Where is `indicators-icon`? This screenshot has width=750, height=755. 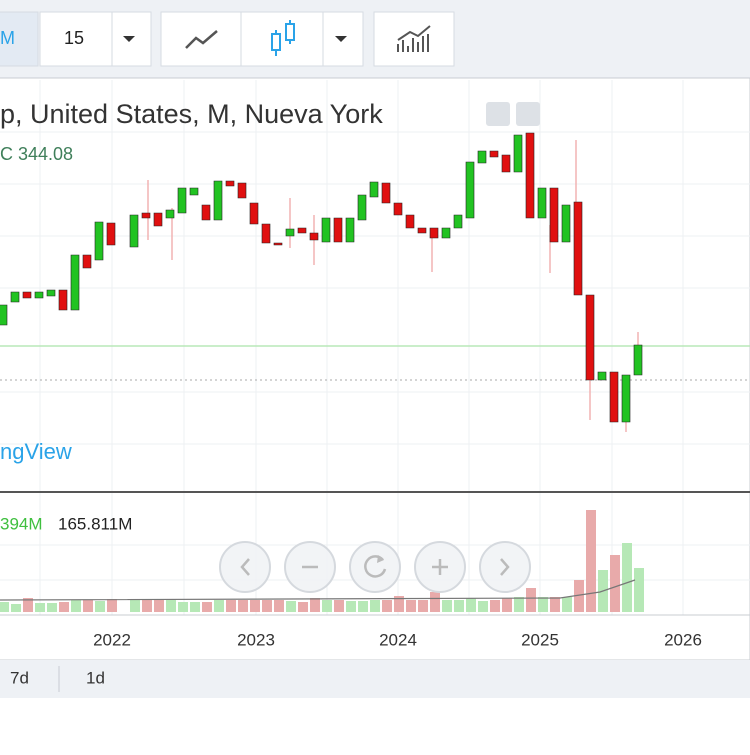
indicators-icon is located at coordinates (414, 38).